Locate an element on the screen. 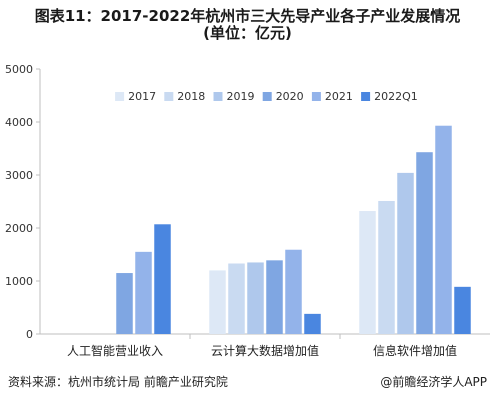 Image resolution: width=495 pixels, height=401 pixels. title-line-1: 图表11：2017-2022年杭州市三大先导产业各子产业发展情况 is located at coordinates (247, 16).